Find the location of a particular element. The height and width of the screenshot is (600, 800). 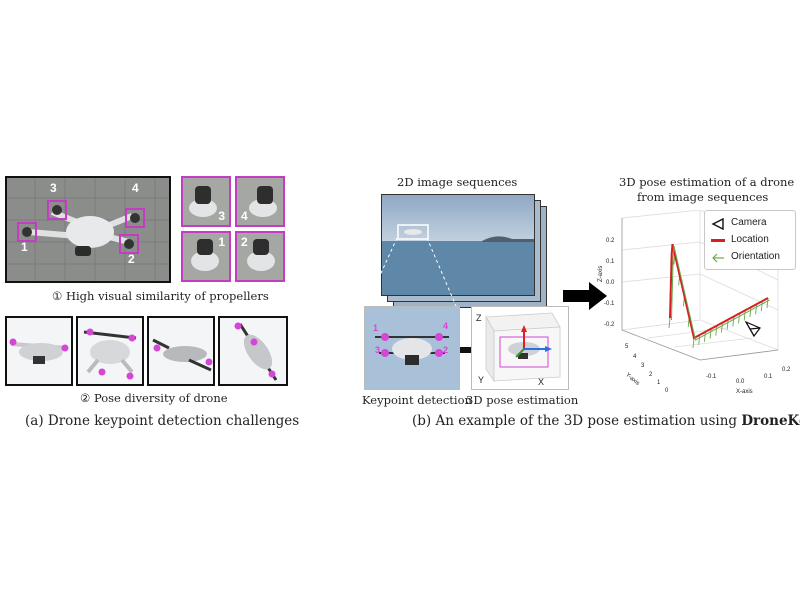

keypoint-detection-image: 3 4 2 1 is located at coordinates (412, 348).